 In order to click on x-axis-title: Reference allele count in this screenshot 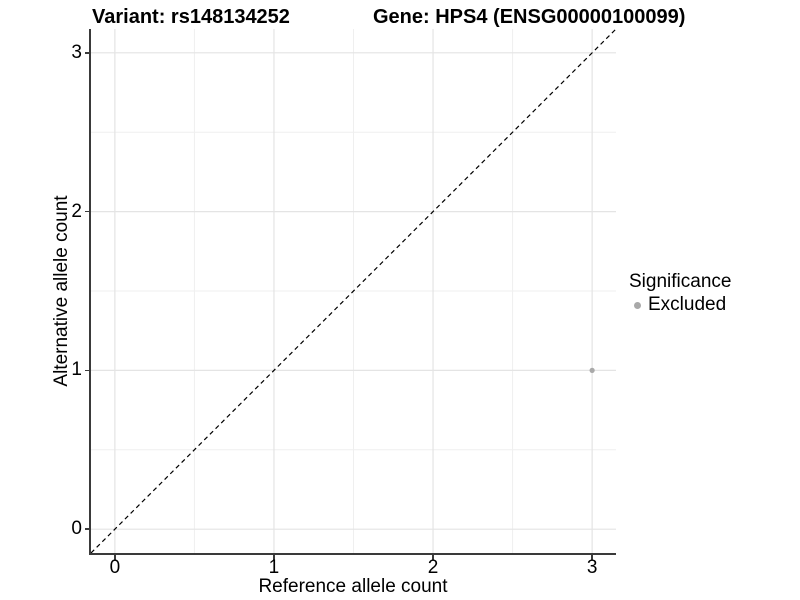, I will do `click(353, 586)`.